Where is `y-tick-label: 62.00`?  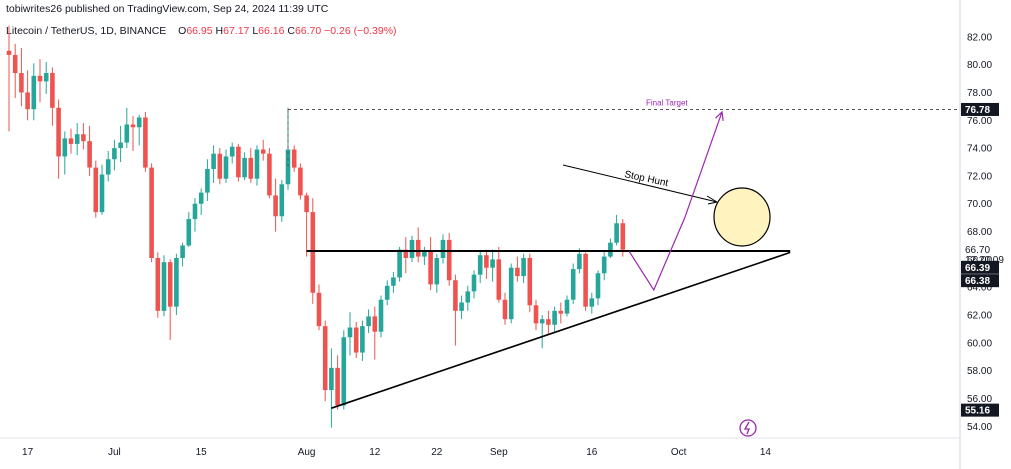
y-tick-label: 62.00 is located at coordinates (979, 316).